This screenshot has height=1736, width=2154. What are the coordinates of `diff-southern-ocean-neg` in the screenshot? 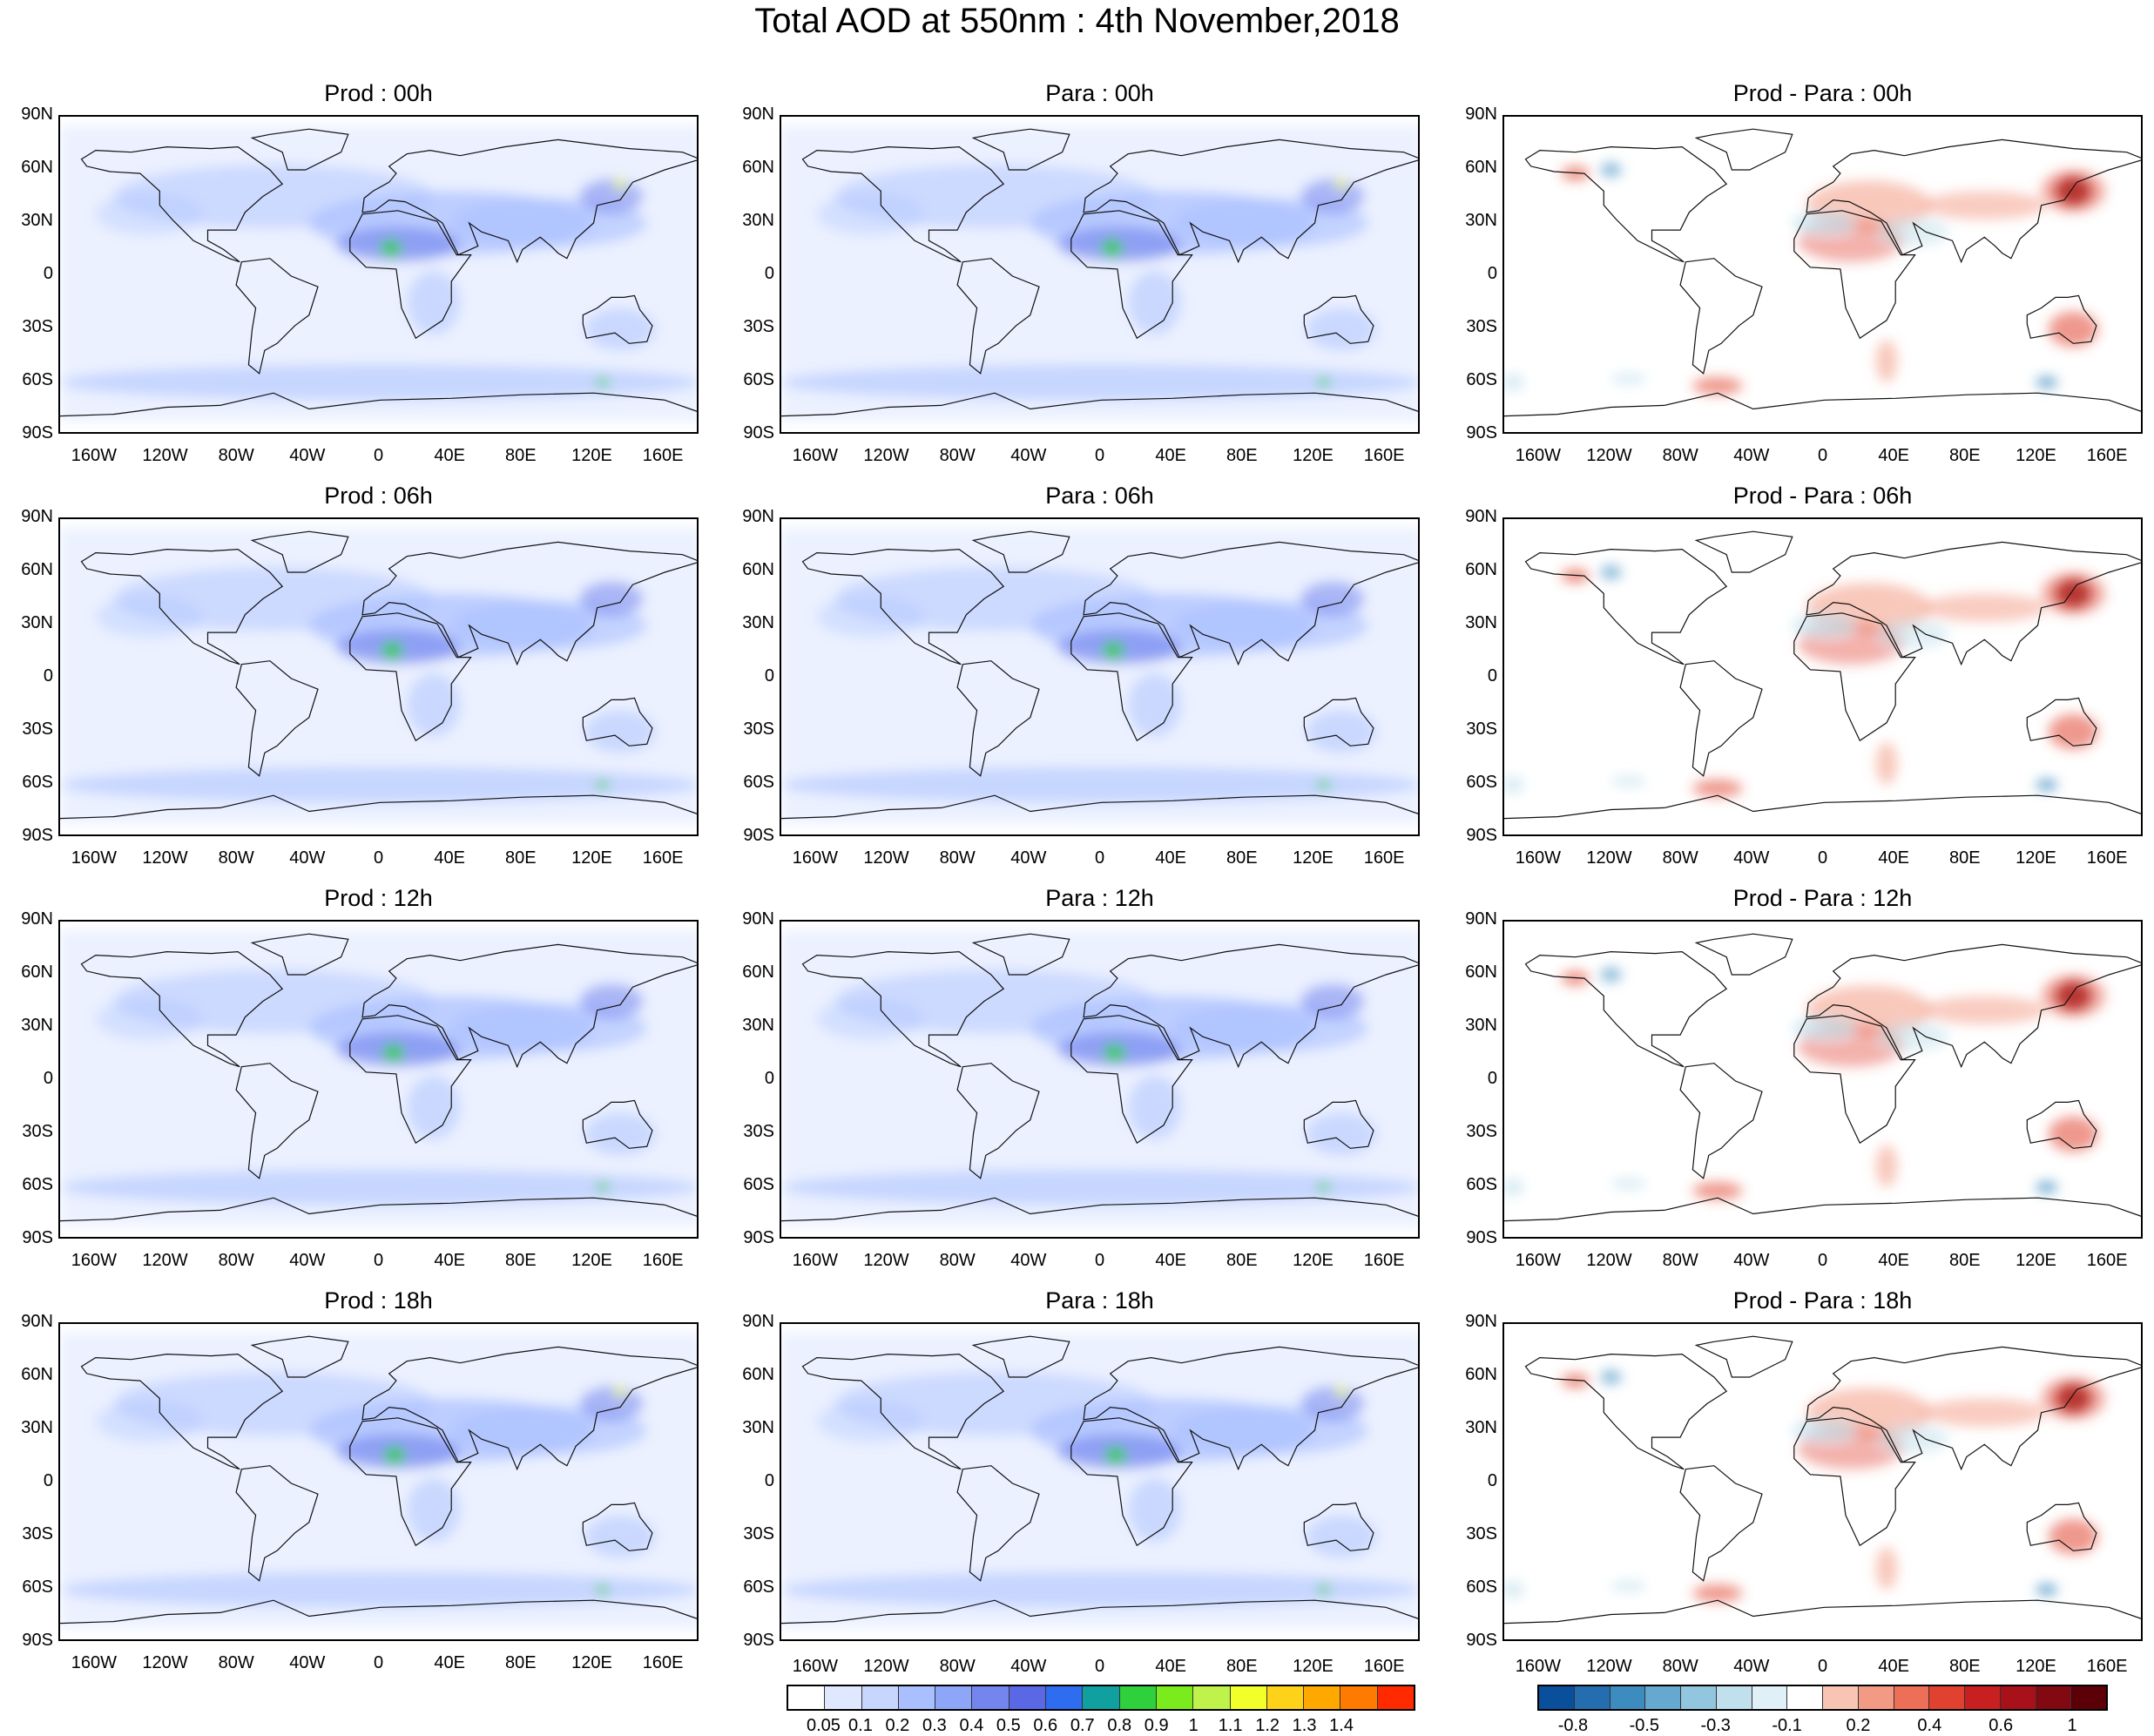 It's located at (2046, 1187).